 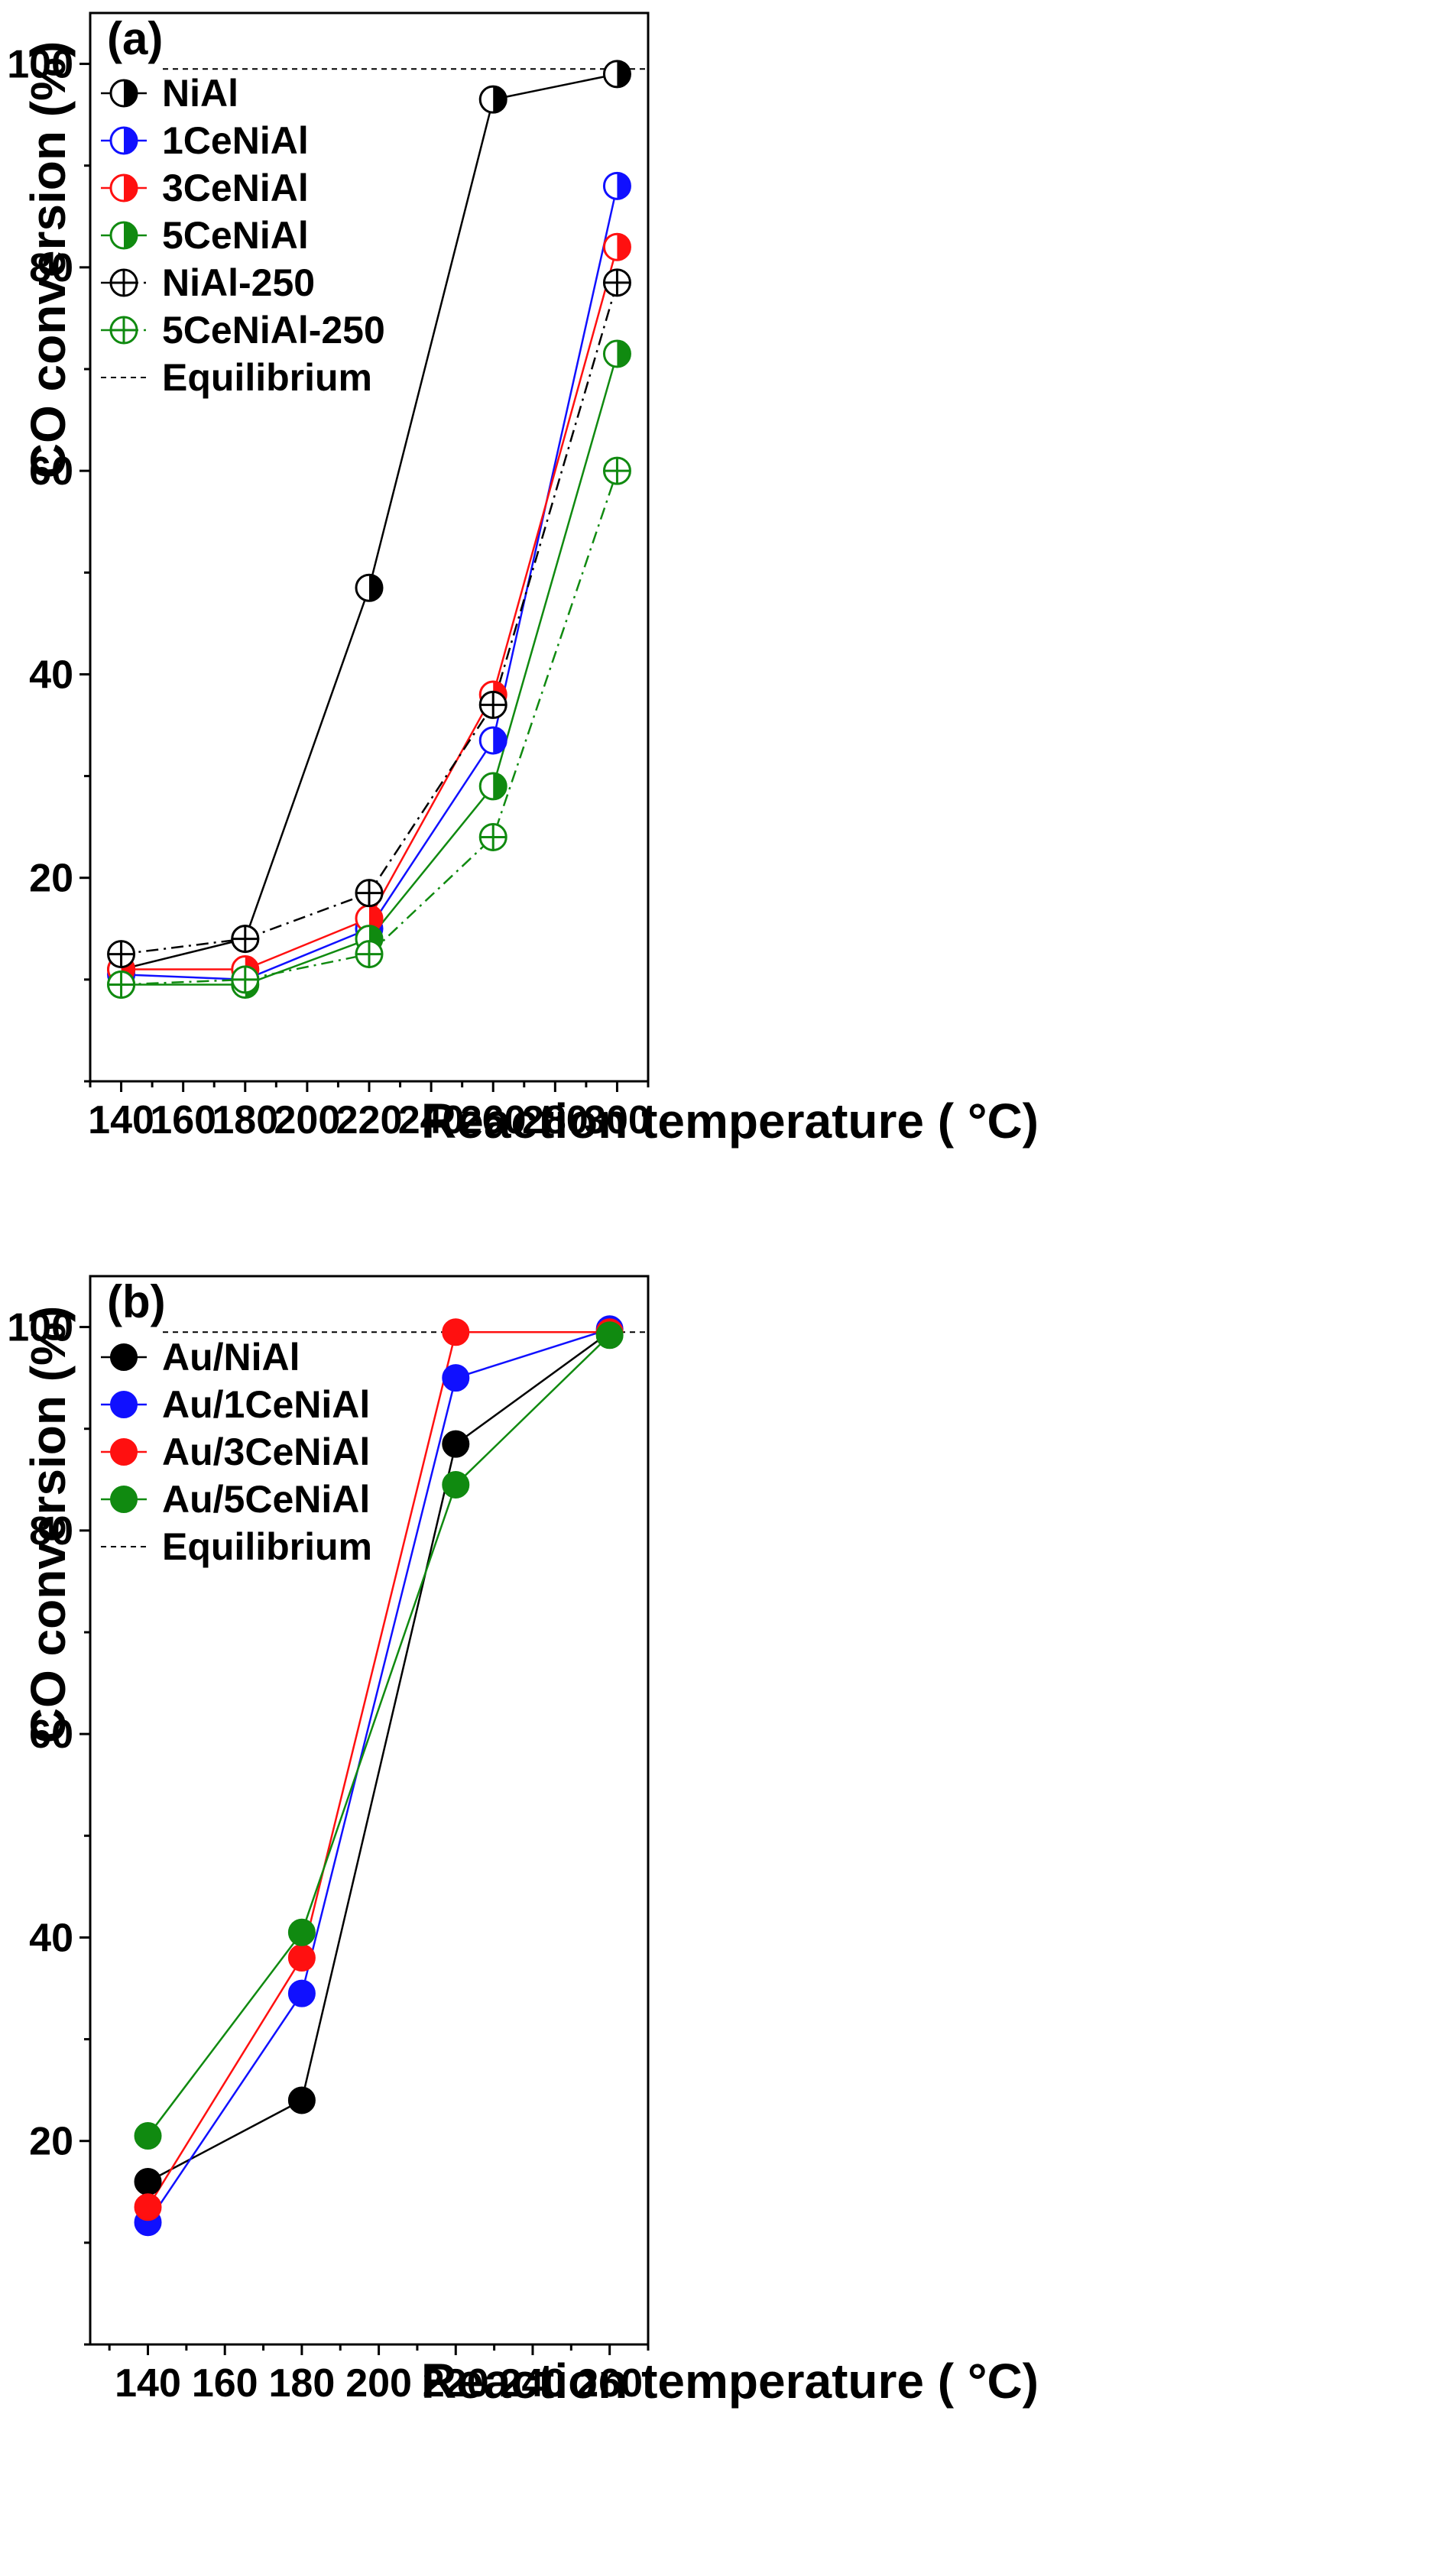 I want to click on panel-a-legend-label-nial-250: NiAl-250, so click(x=238, y=282).